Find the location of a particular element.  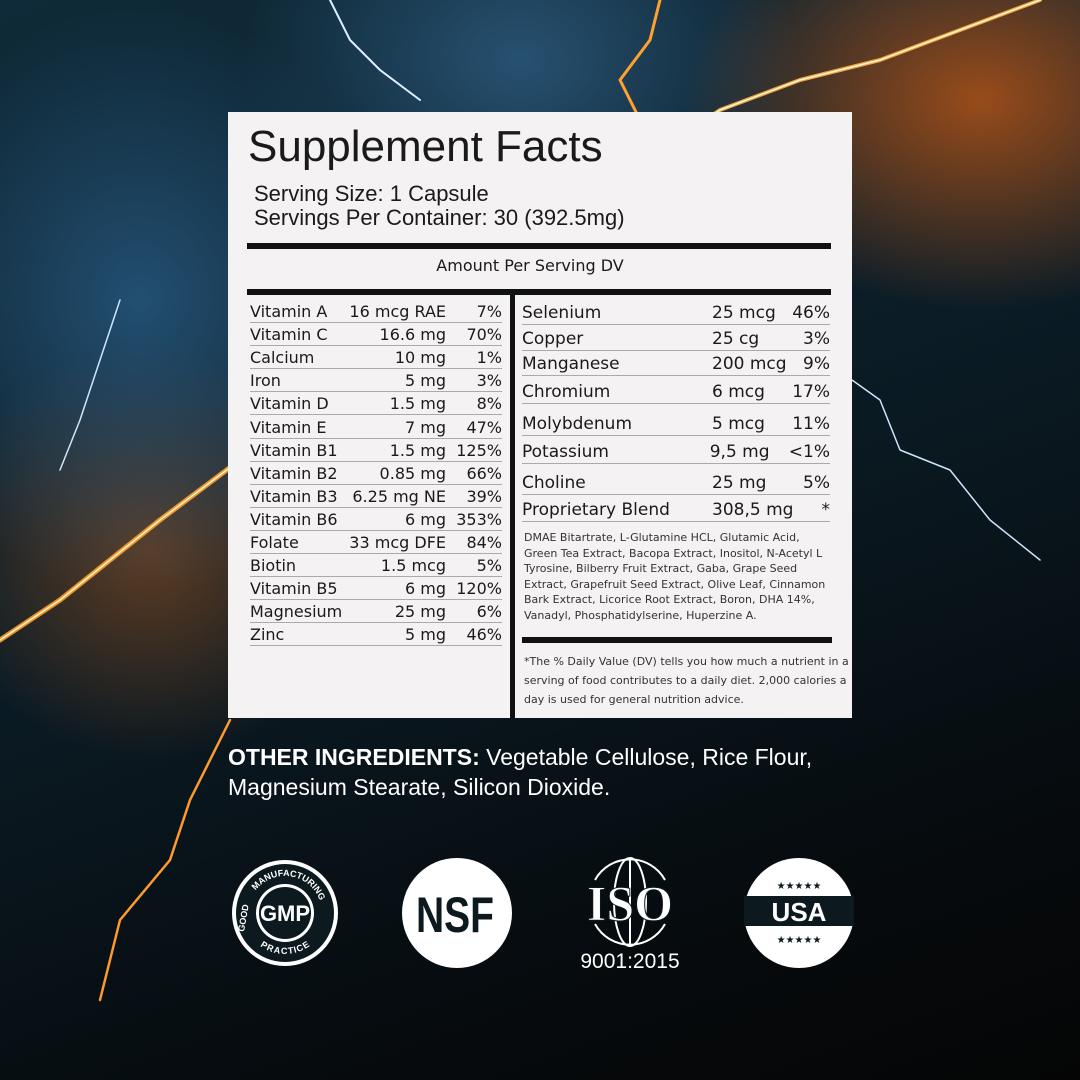

nutrient-amount: 25 mcg is located at coordinates (744, 313).